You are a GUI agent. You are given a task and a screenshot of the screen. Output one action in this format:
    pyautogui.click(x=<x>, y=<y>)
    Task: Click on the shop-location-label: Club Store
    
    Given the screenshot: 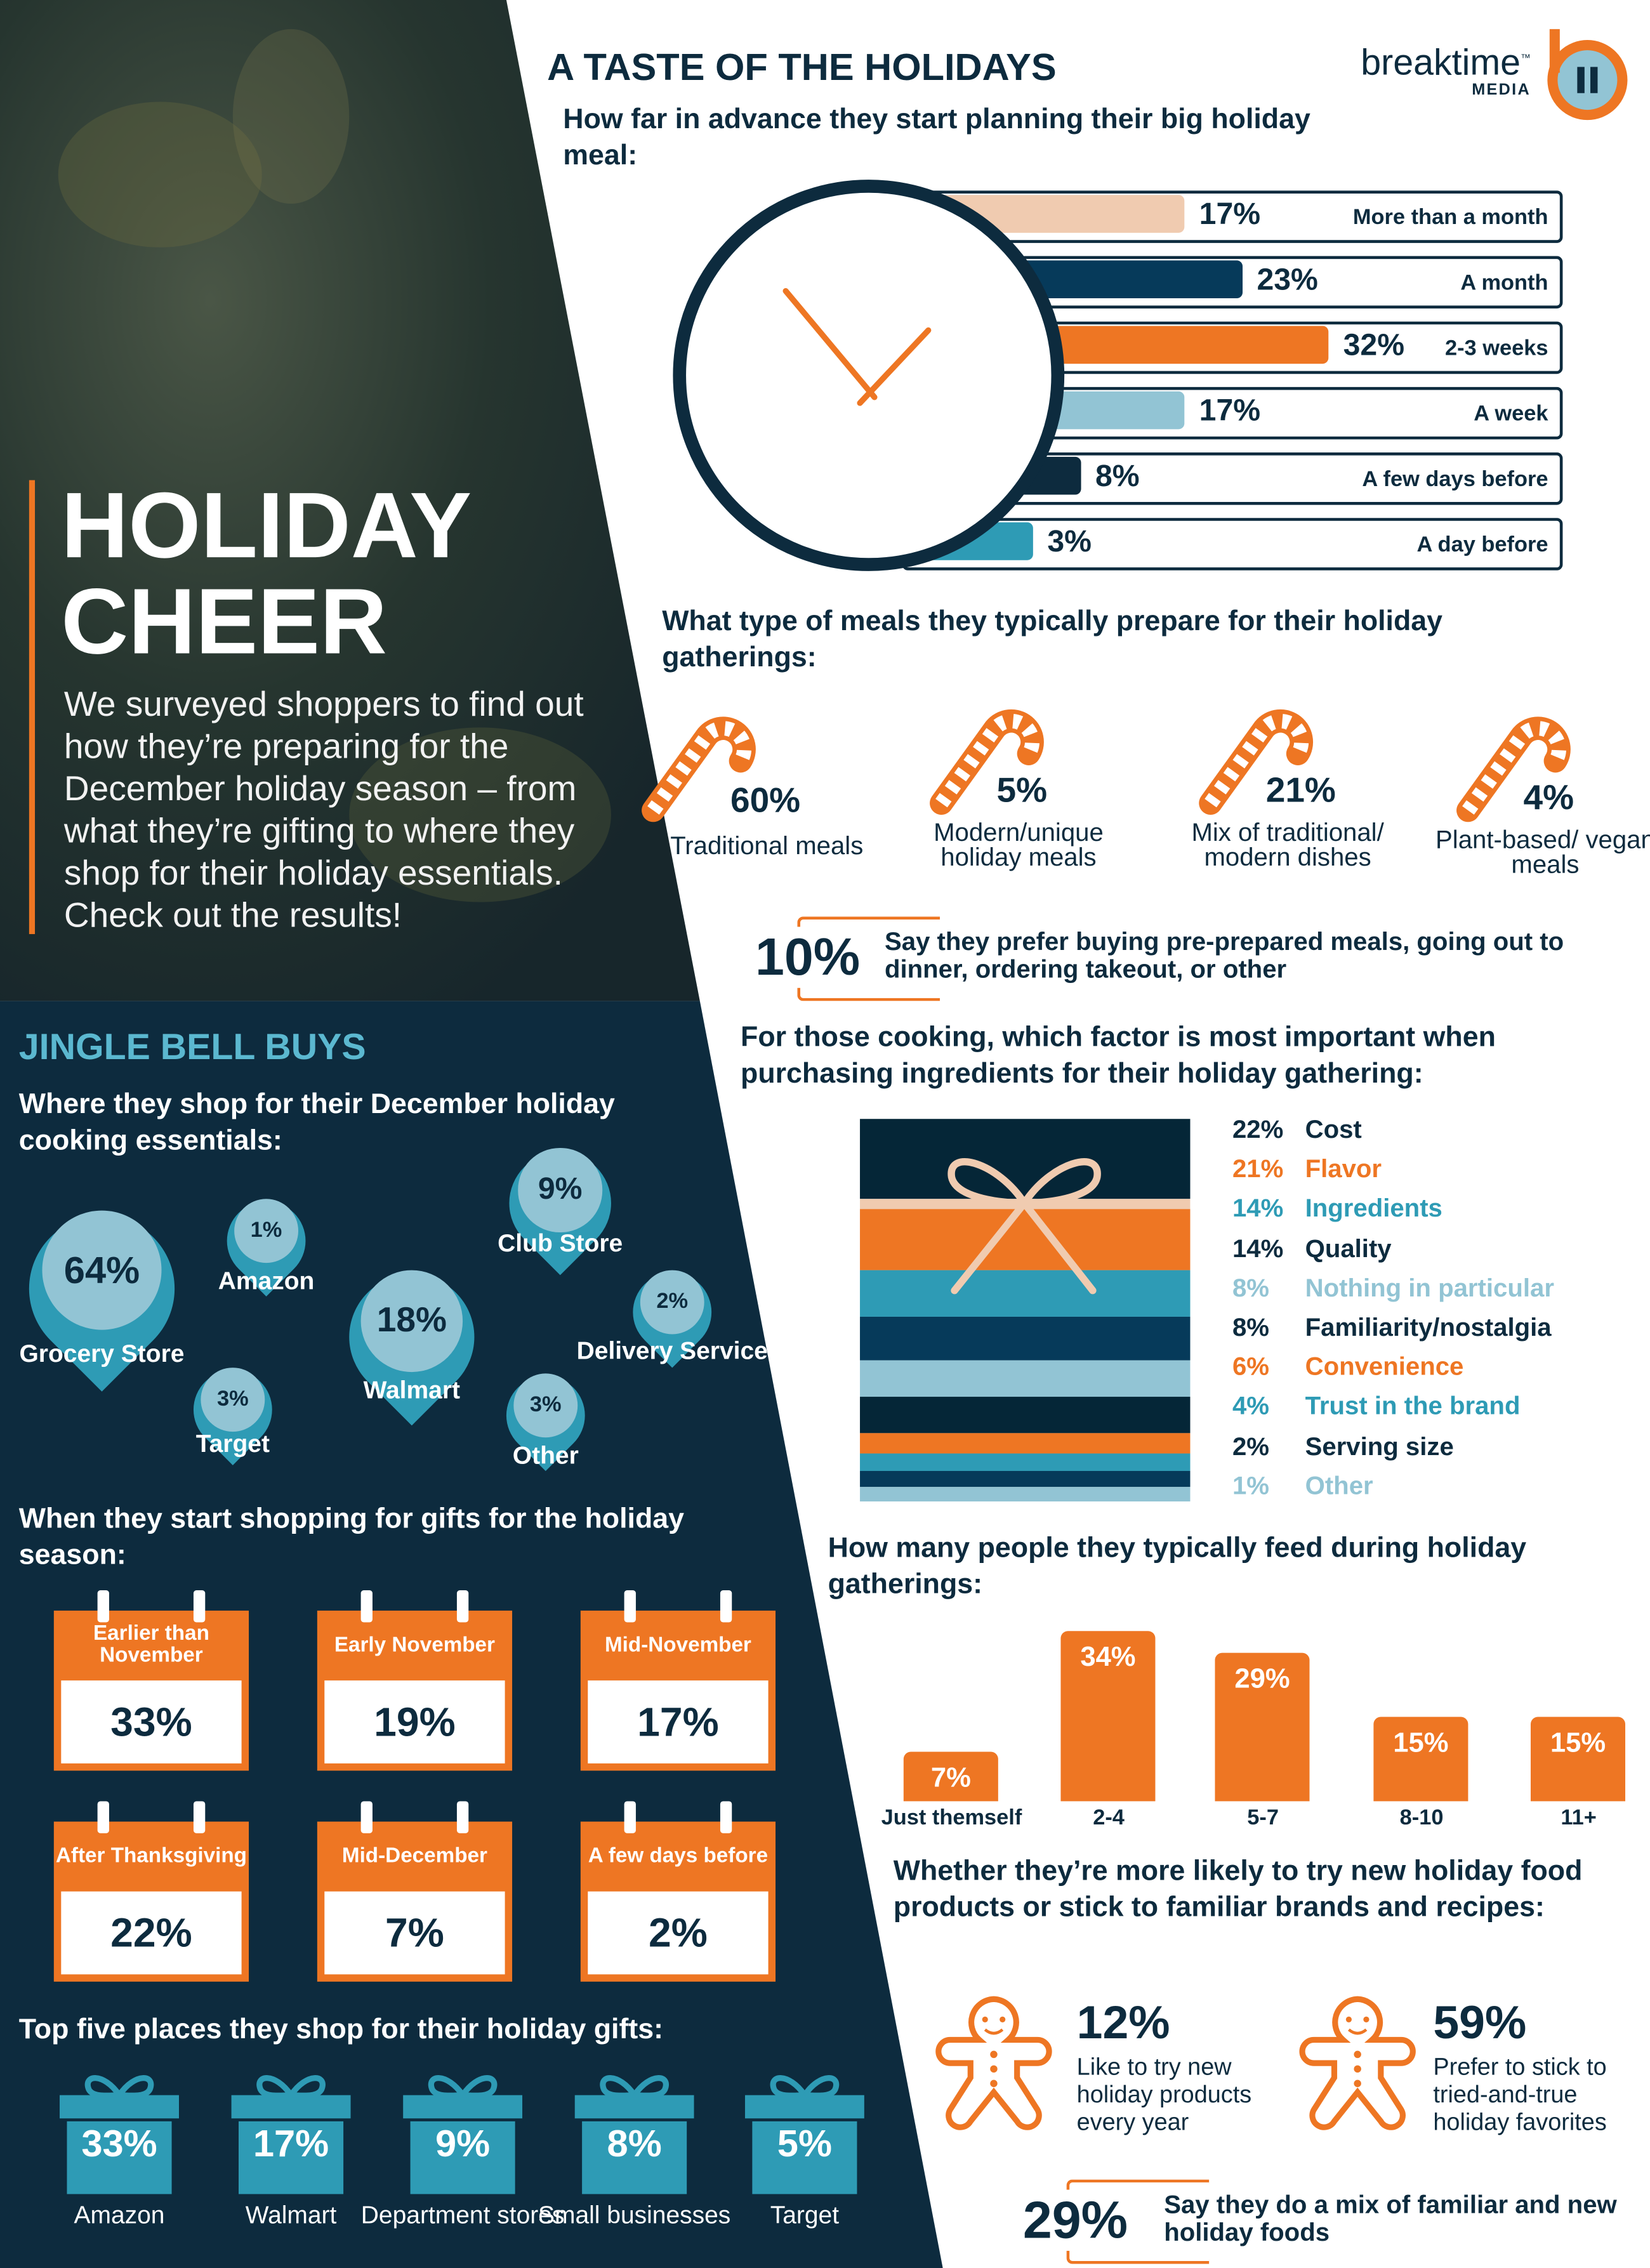 What is the action you would take?
    pyautogui.click(x=560, y=1243)
    